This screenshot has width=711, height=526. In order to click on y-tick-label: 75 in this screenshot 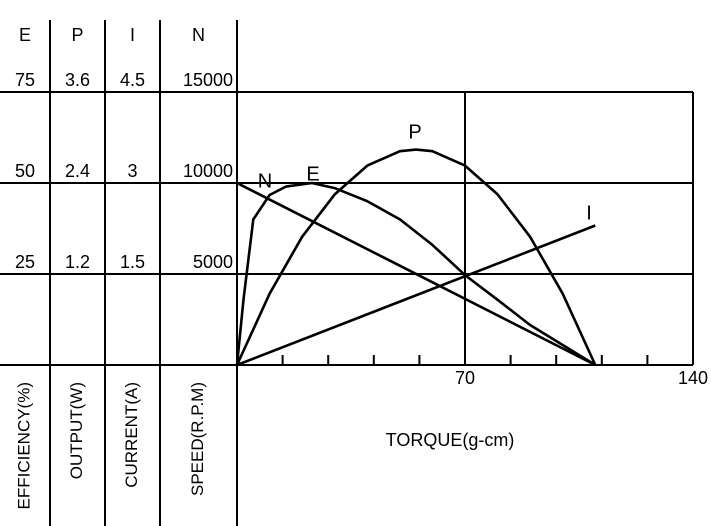, I will do `click(25, 80)`.